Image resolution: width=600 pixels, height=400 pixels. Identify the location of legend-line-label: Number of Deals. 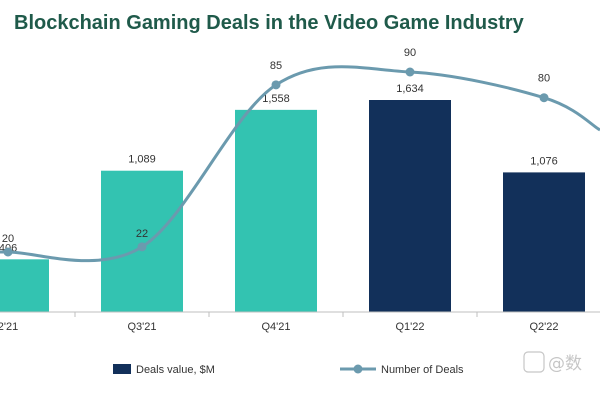
(422, 370).